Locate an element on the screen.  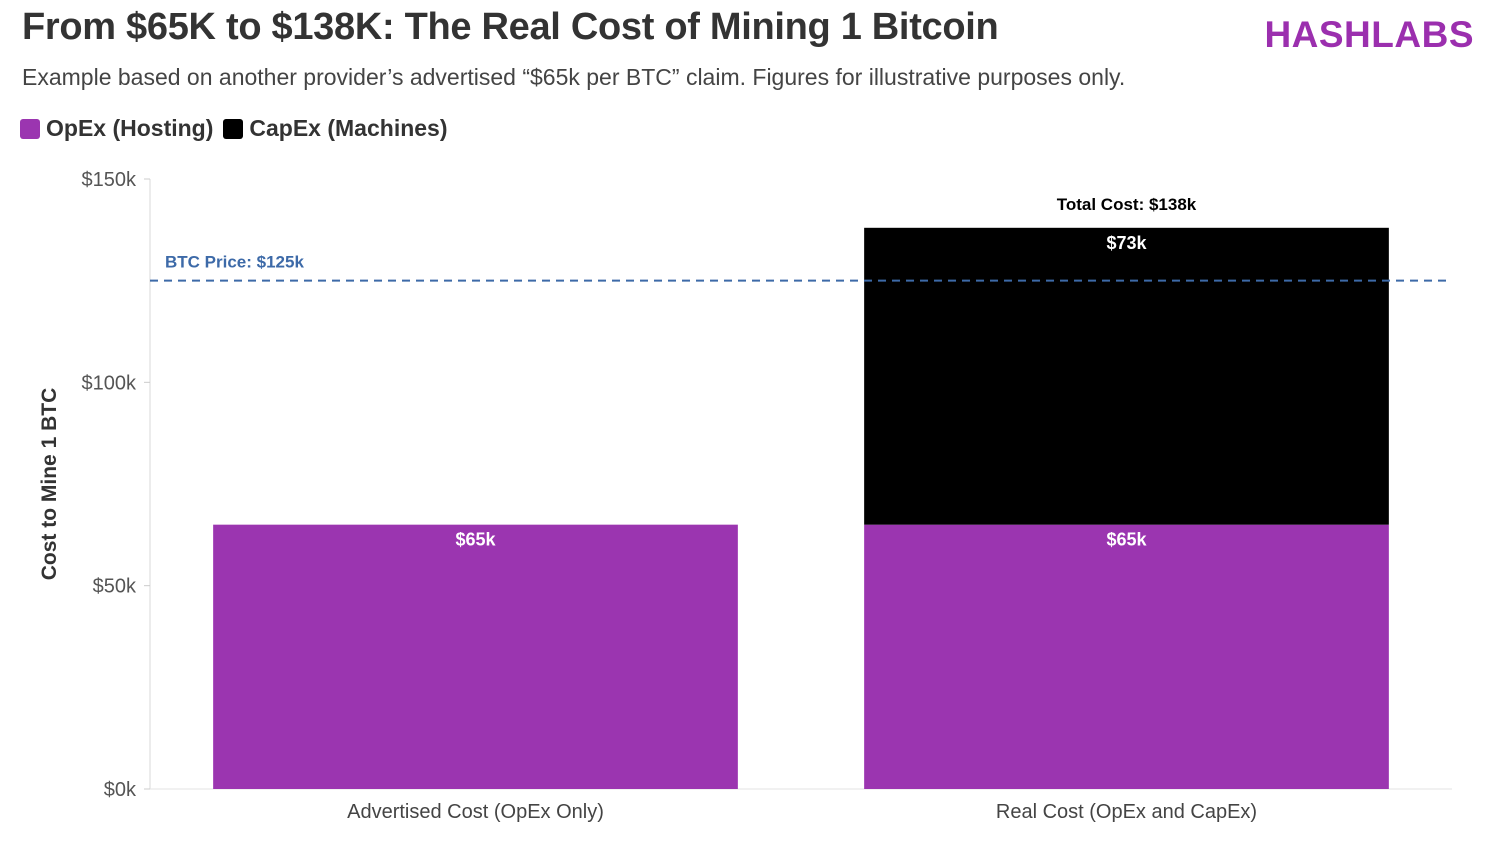
legend-label-opex: OpEx (Hosting) is located at coordinates (130, 128).